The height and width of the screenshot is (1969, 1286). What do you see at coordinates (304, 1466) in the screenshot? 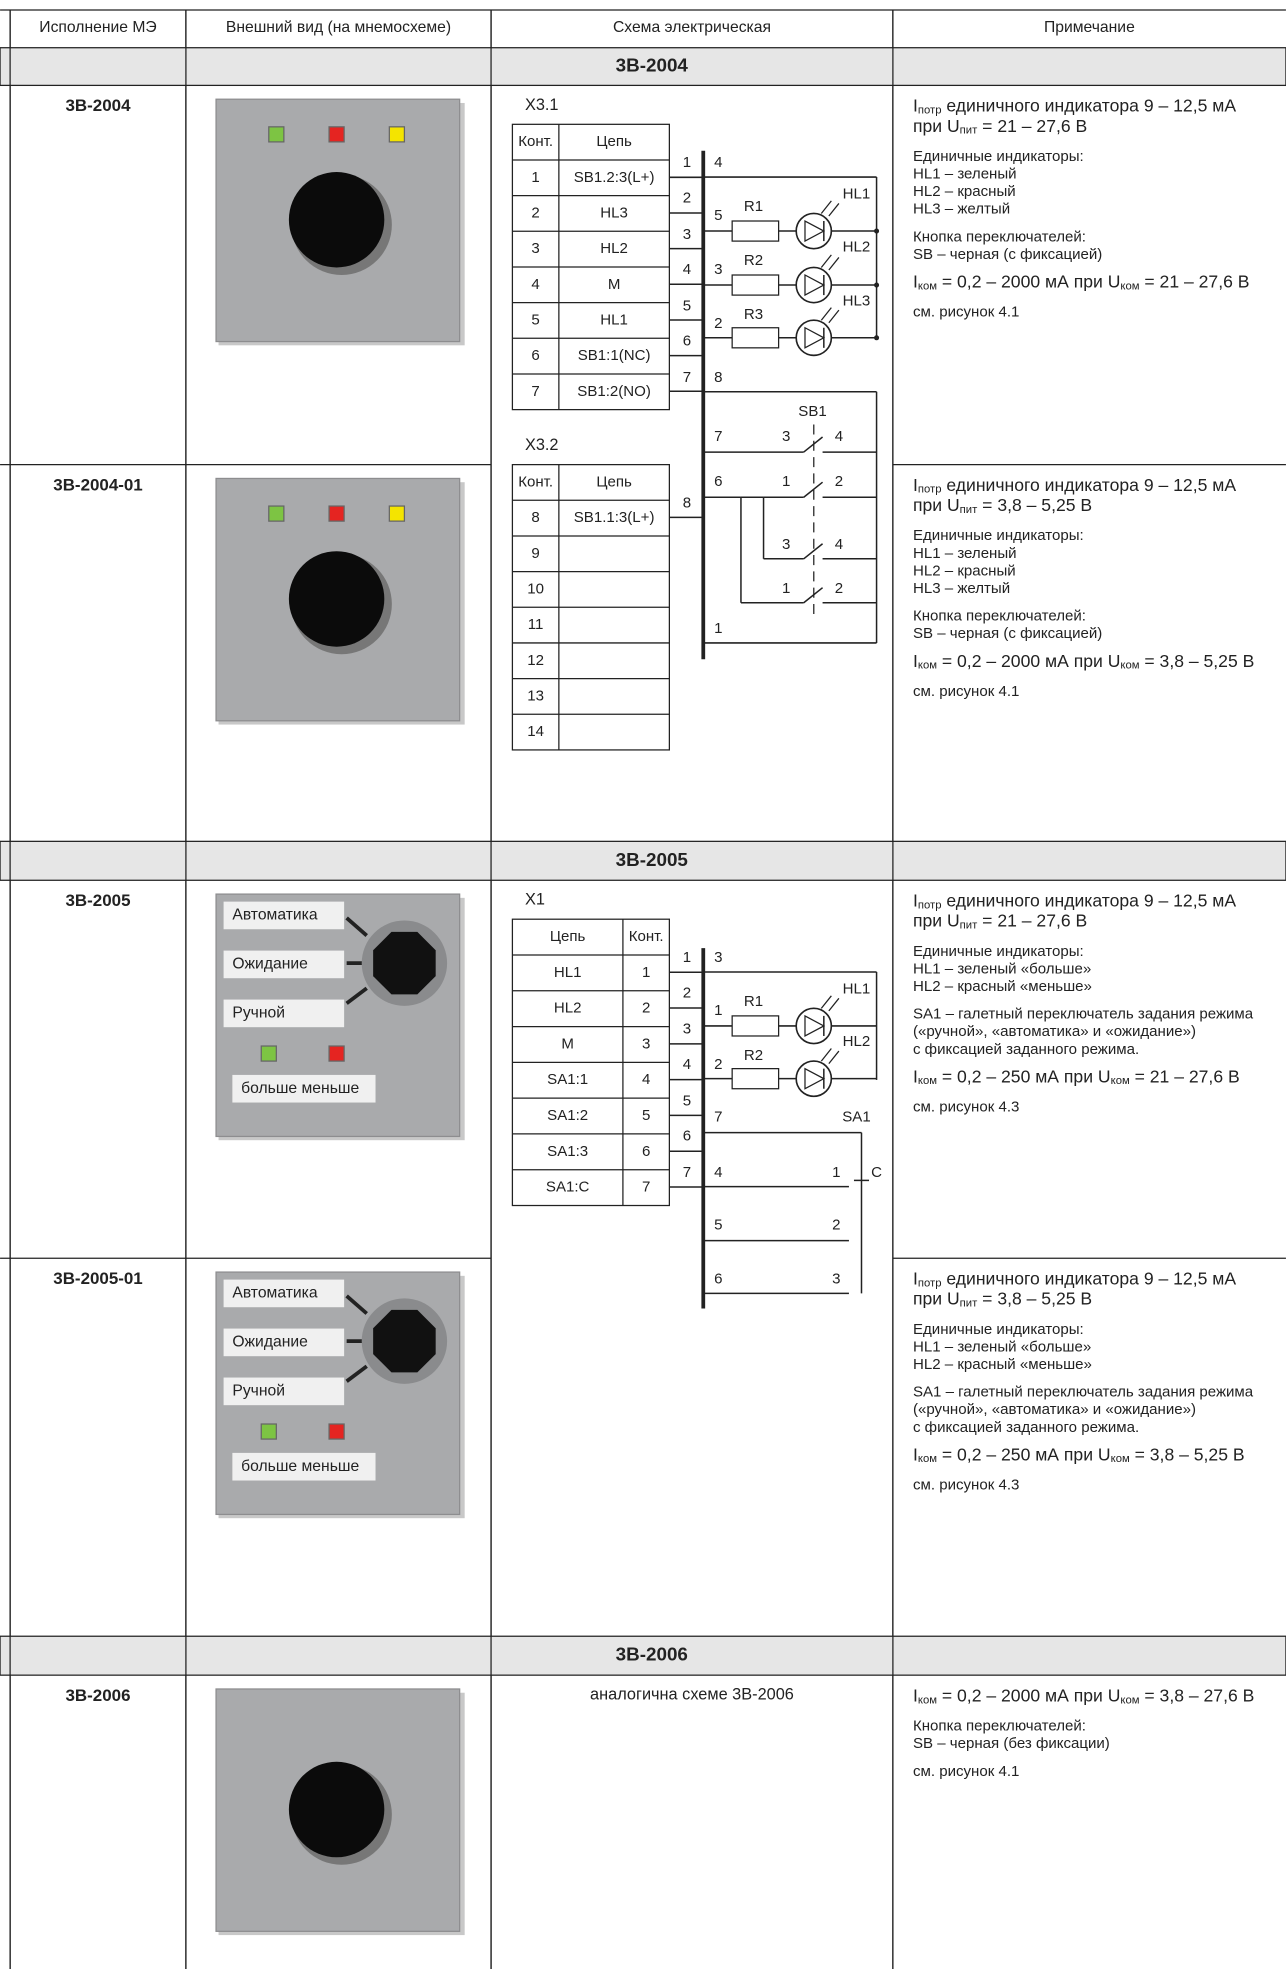
I see `label-box` at bounding box center [304, 1466].